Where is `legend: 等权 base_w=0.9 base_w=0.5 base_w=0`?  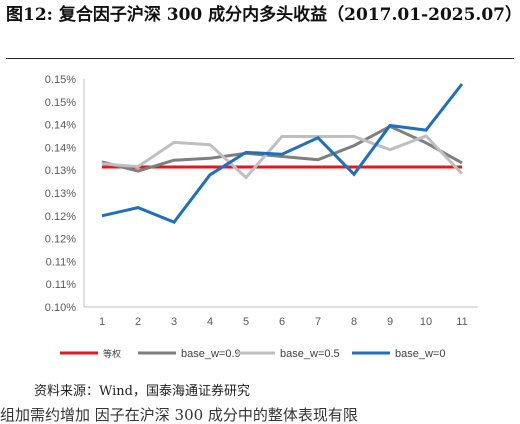
legend: 等权 base_w=0.9 base_w=0.5 base_w=0 is located at coordinates (252, 354).